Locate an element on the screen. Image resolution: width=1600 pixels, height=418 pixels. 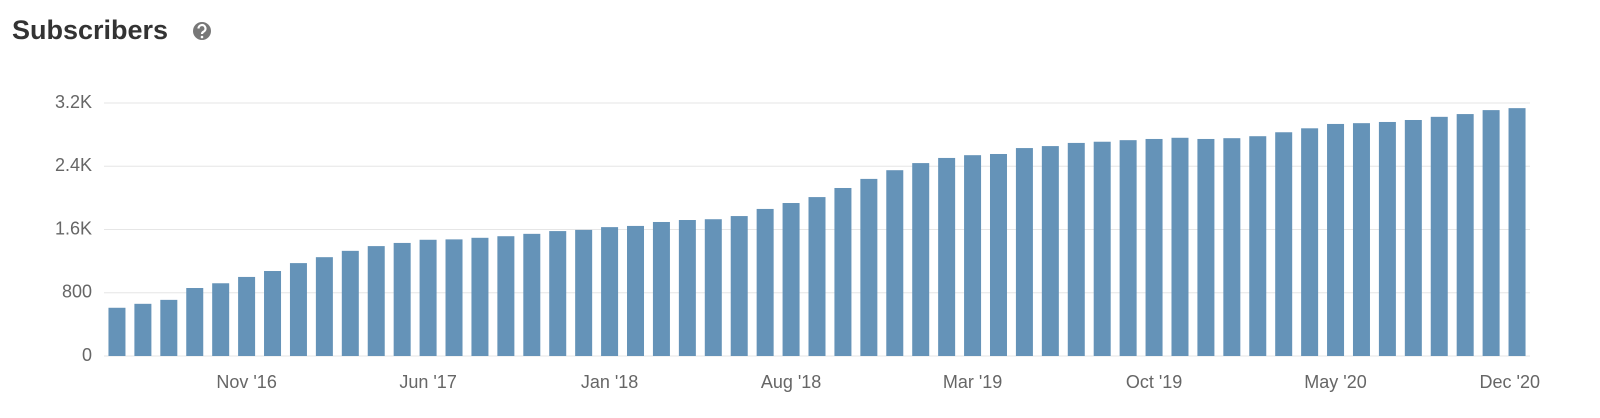
x-tick-label: May '20 is located at coordinates (1335, 382).